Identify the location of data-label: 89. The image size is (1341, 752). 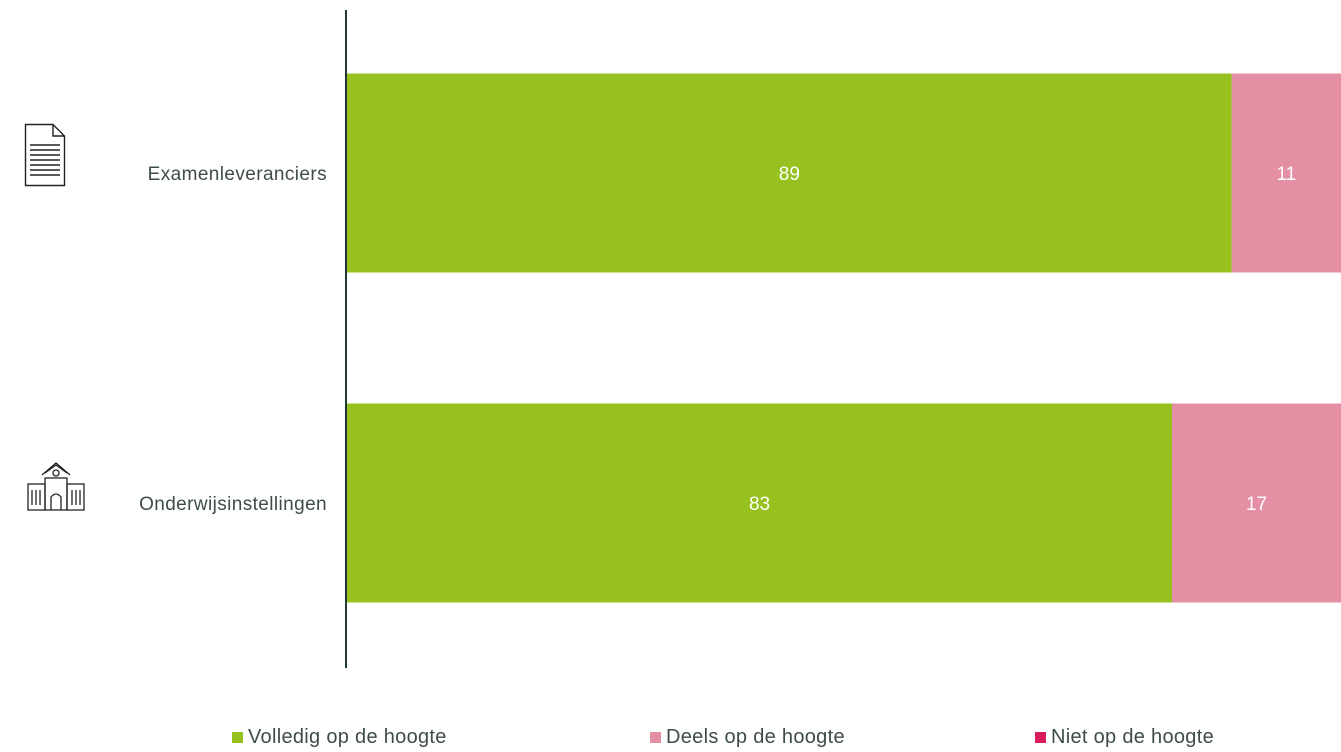
(789, 174).